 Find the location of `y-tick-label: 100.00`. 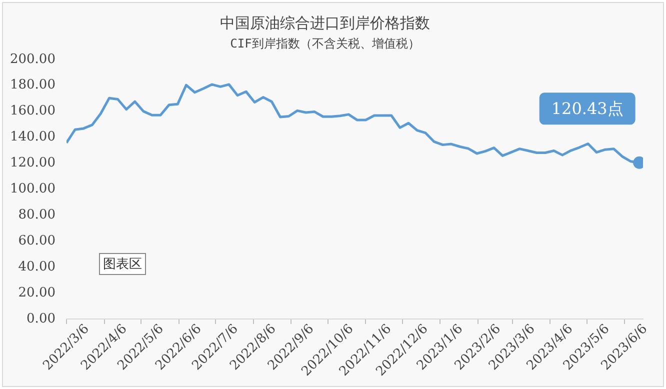

y-tick-label: 100.00 is located at coordinates (33, 189).